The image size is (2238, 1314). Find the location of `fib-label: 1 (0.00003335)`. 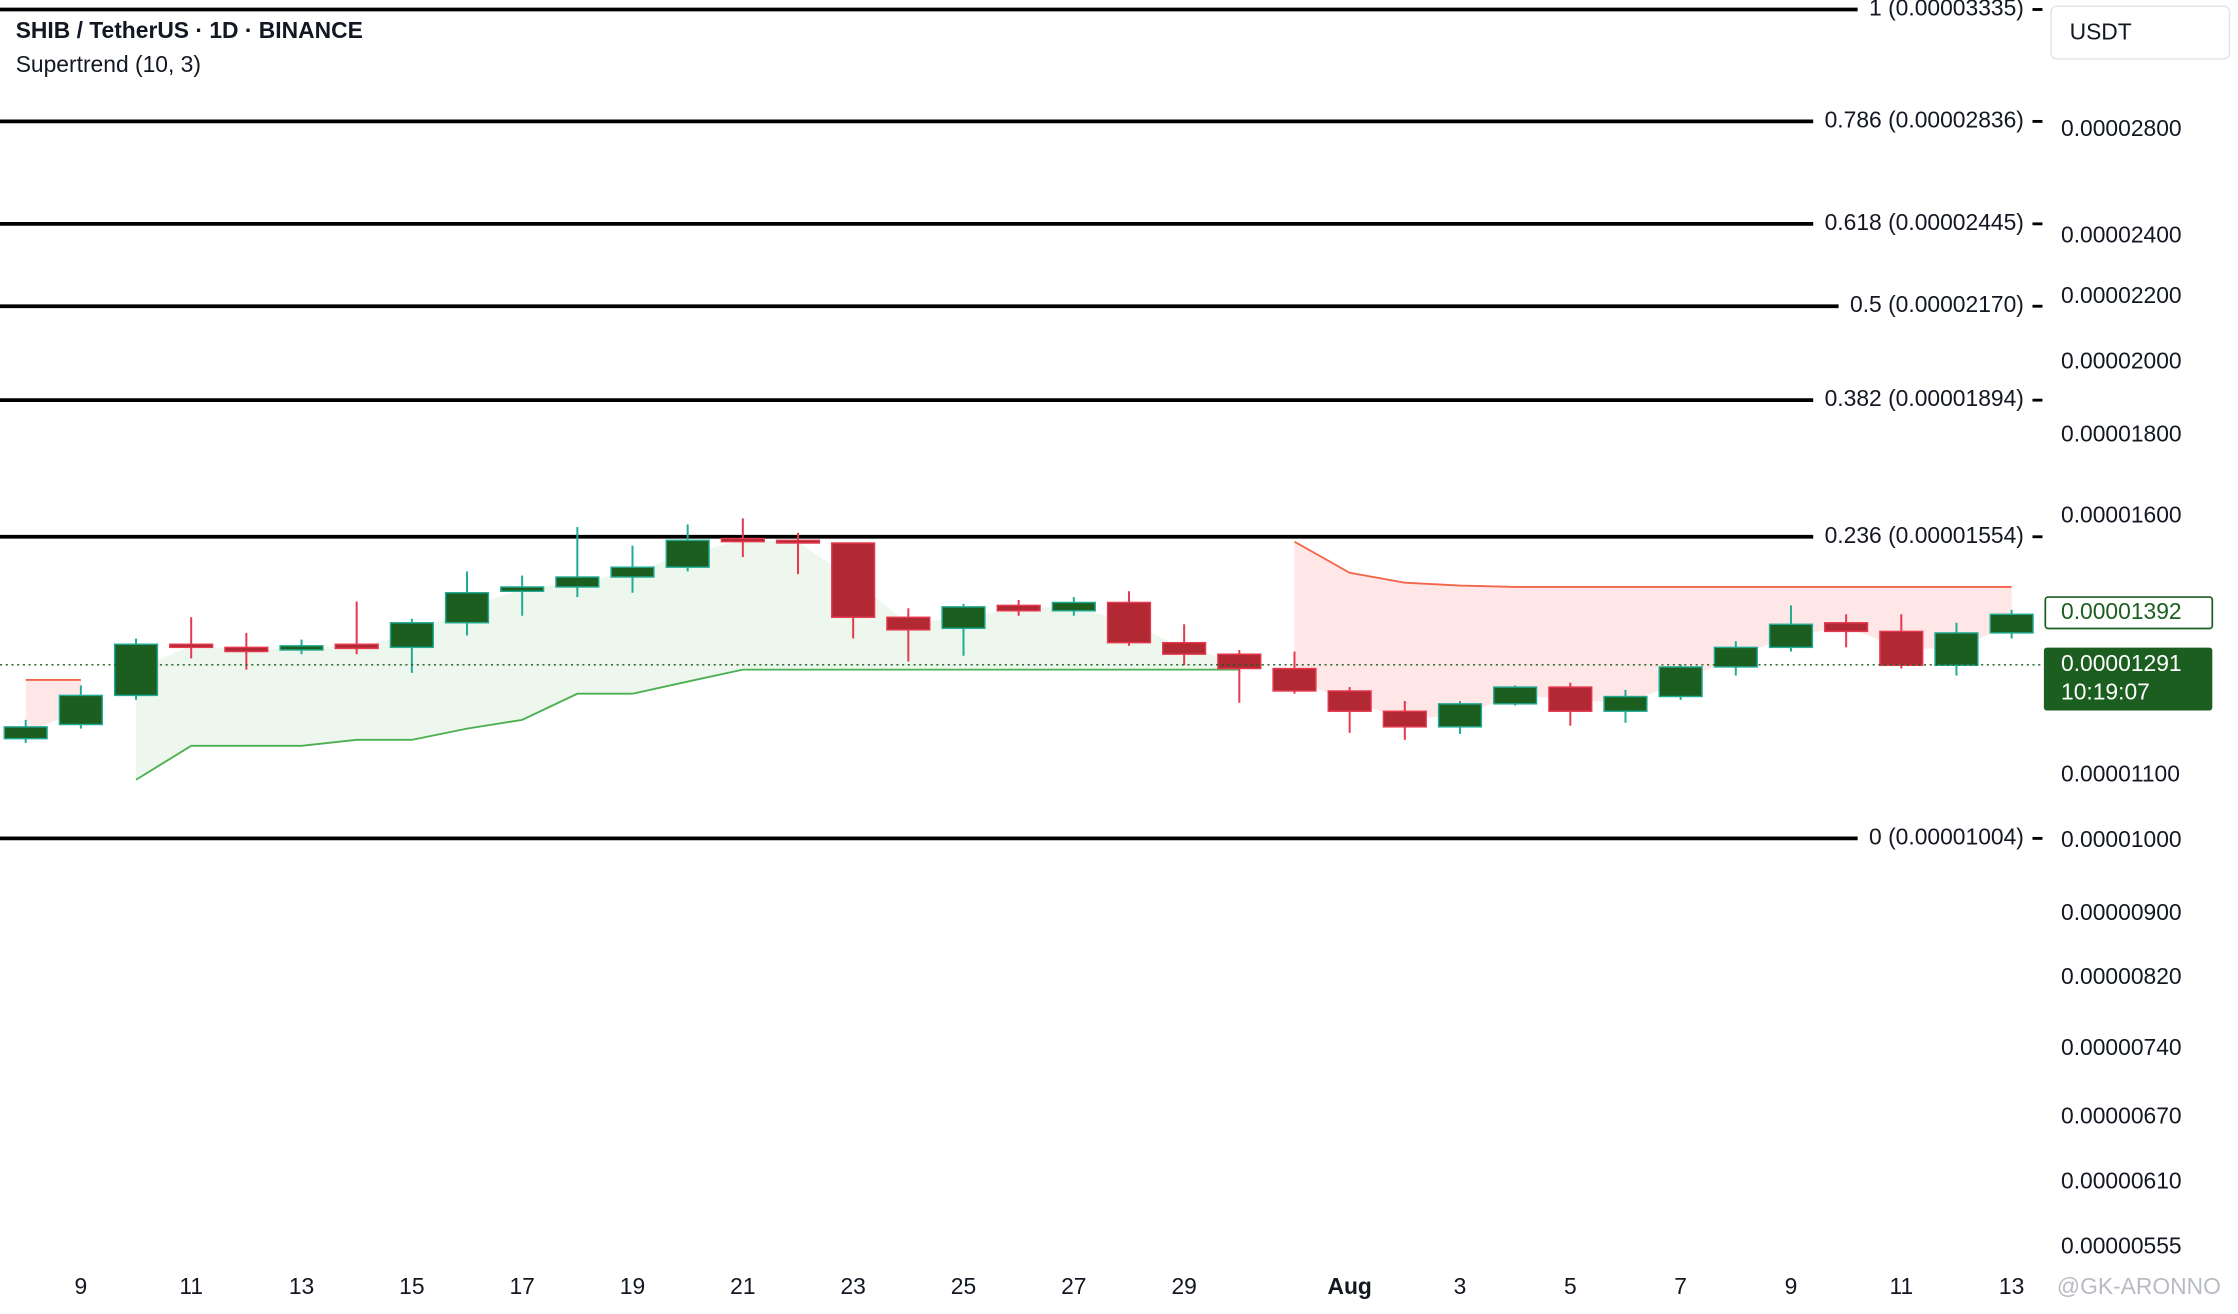

fib-label: 1 (0.00003335) is located at coordinates (1946, 10).